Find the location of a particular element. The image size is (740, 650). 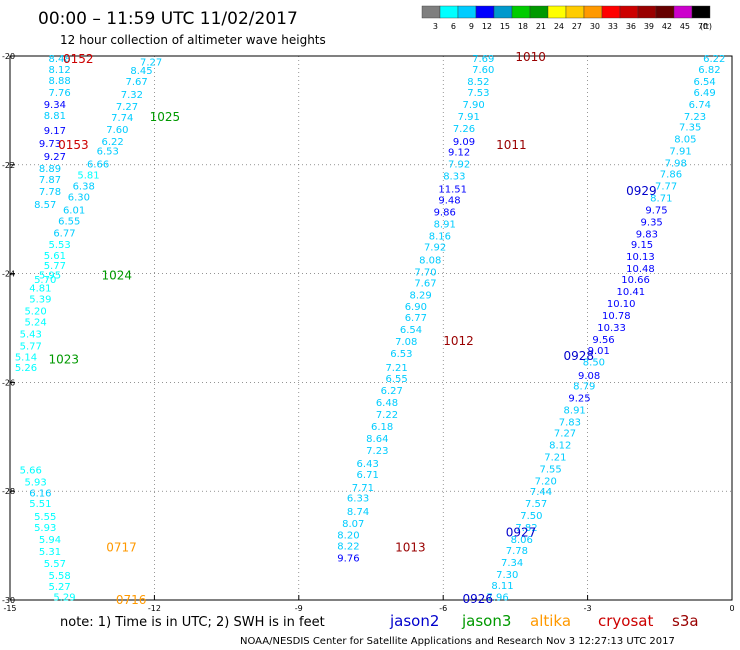

wave-height-value: 7.57 is located at coordinates (536, 504).